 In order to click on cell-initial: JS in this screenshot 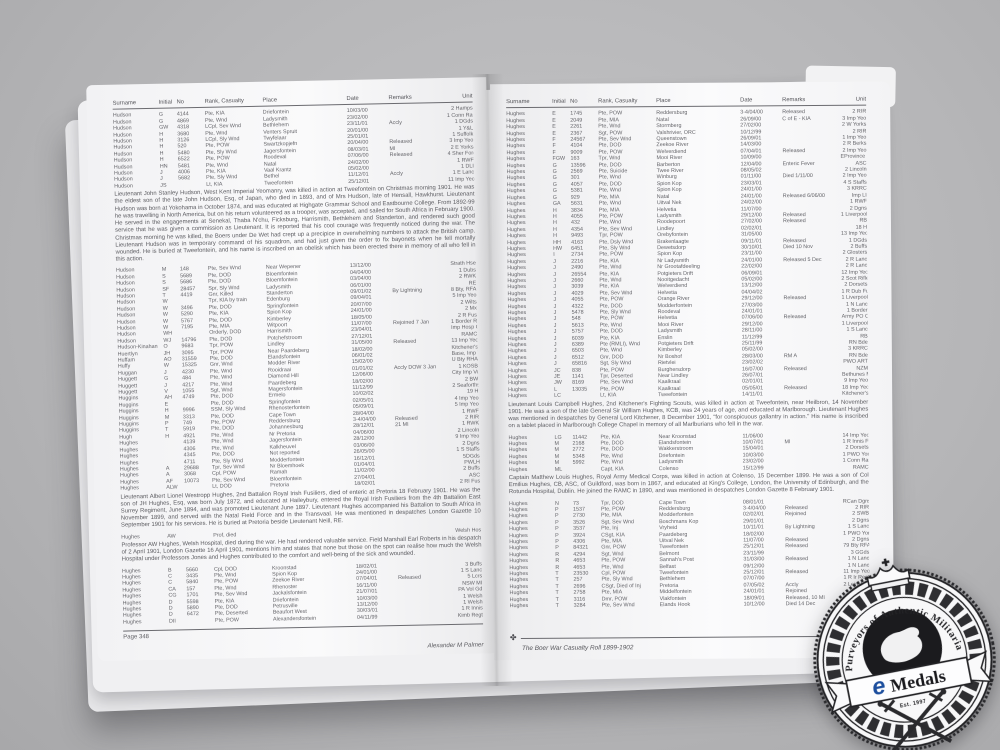, I will do `click(163, 185)`.